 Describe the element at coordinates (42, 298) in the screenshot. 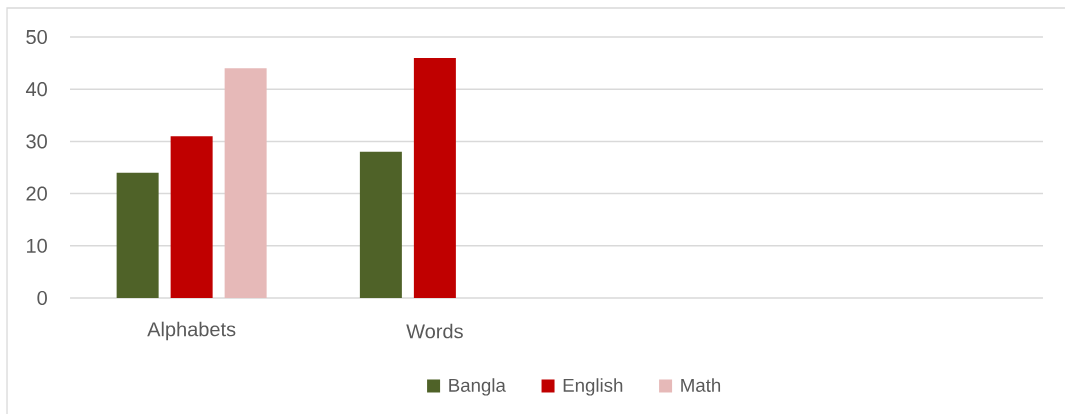

I see `y-tick-label: 0` at that location.